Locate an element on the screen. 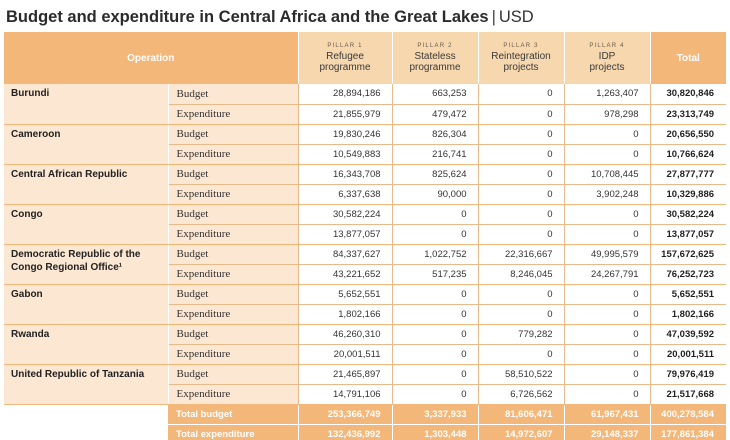 This screenshot has width=730, height=440. cell-pillar-3: 8,246,045 is located at coordinates (521, 274).